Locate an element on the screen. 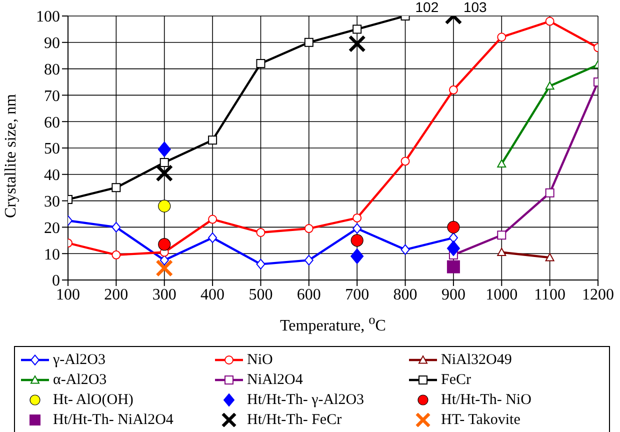 The height and width of the screenshot is (432, 620). y-tick-label: 40 is located at coordinates (52, 175).